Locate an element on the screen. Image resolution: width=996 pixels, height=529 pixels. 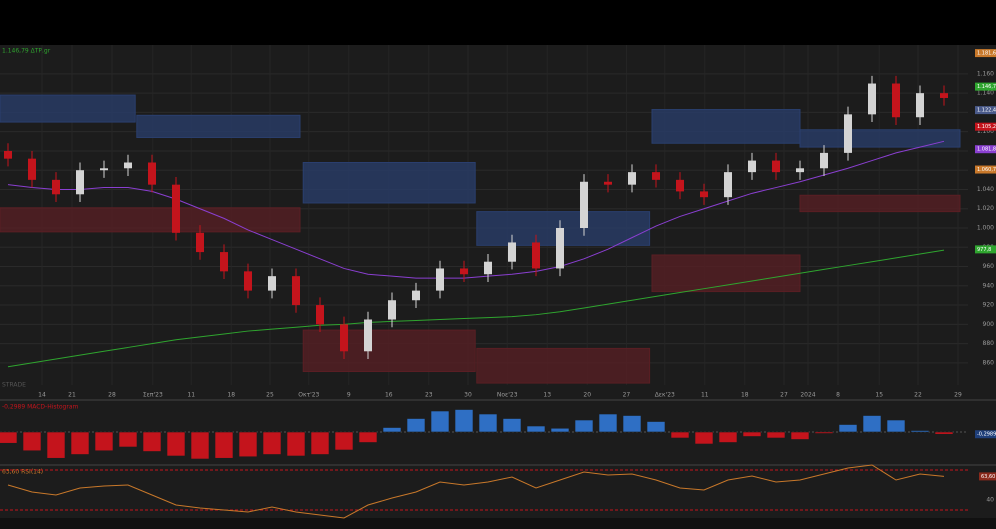
price-tag-label: 977,8 is located at coordinates (984, 250).